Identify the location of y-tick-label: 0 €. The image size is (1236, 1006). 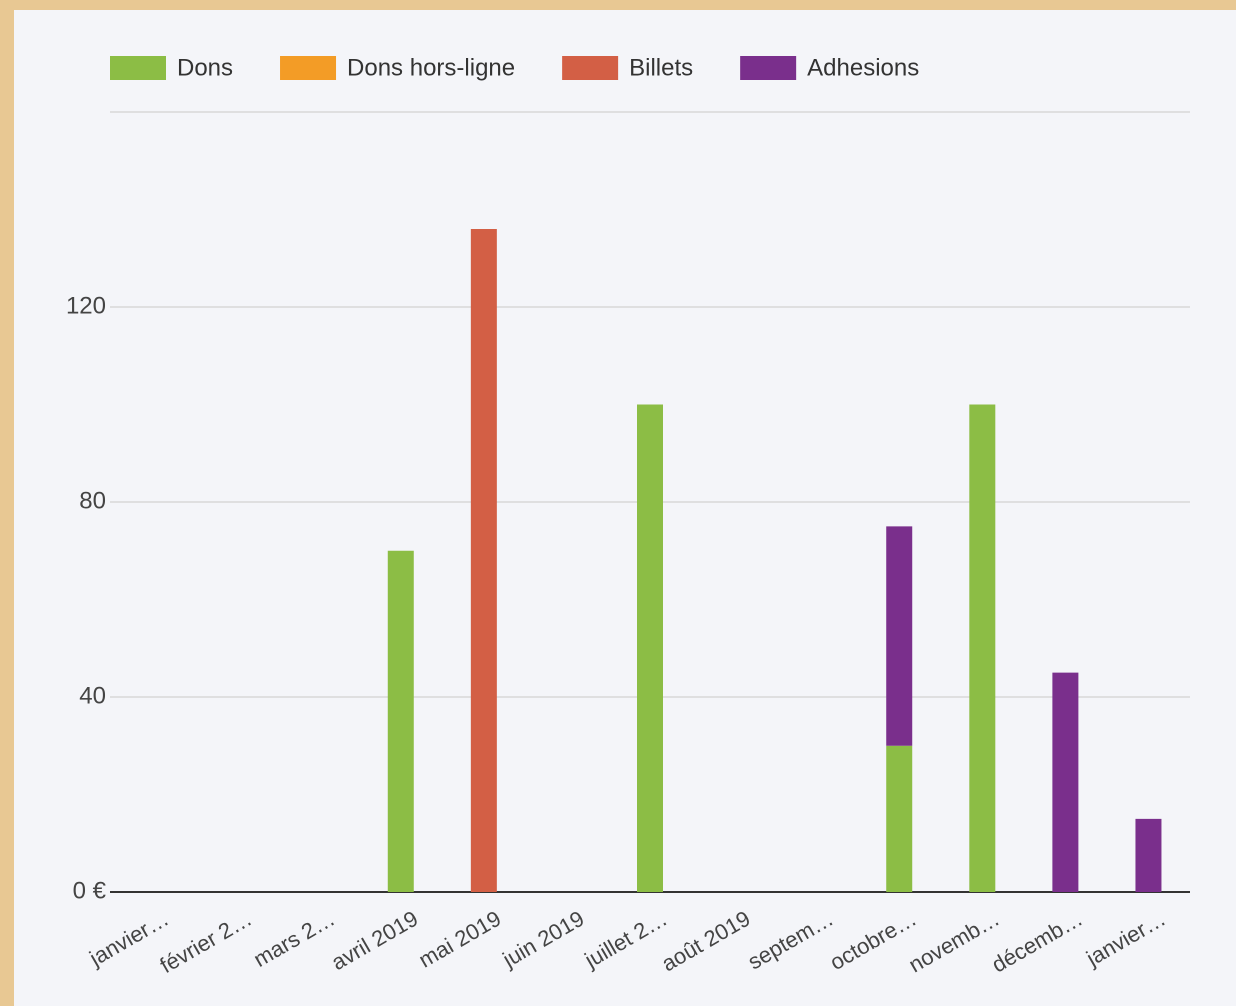
(90, 890).